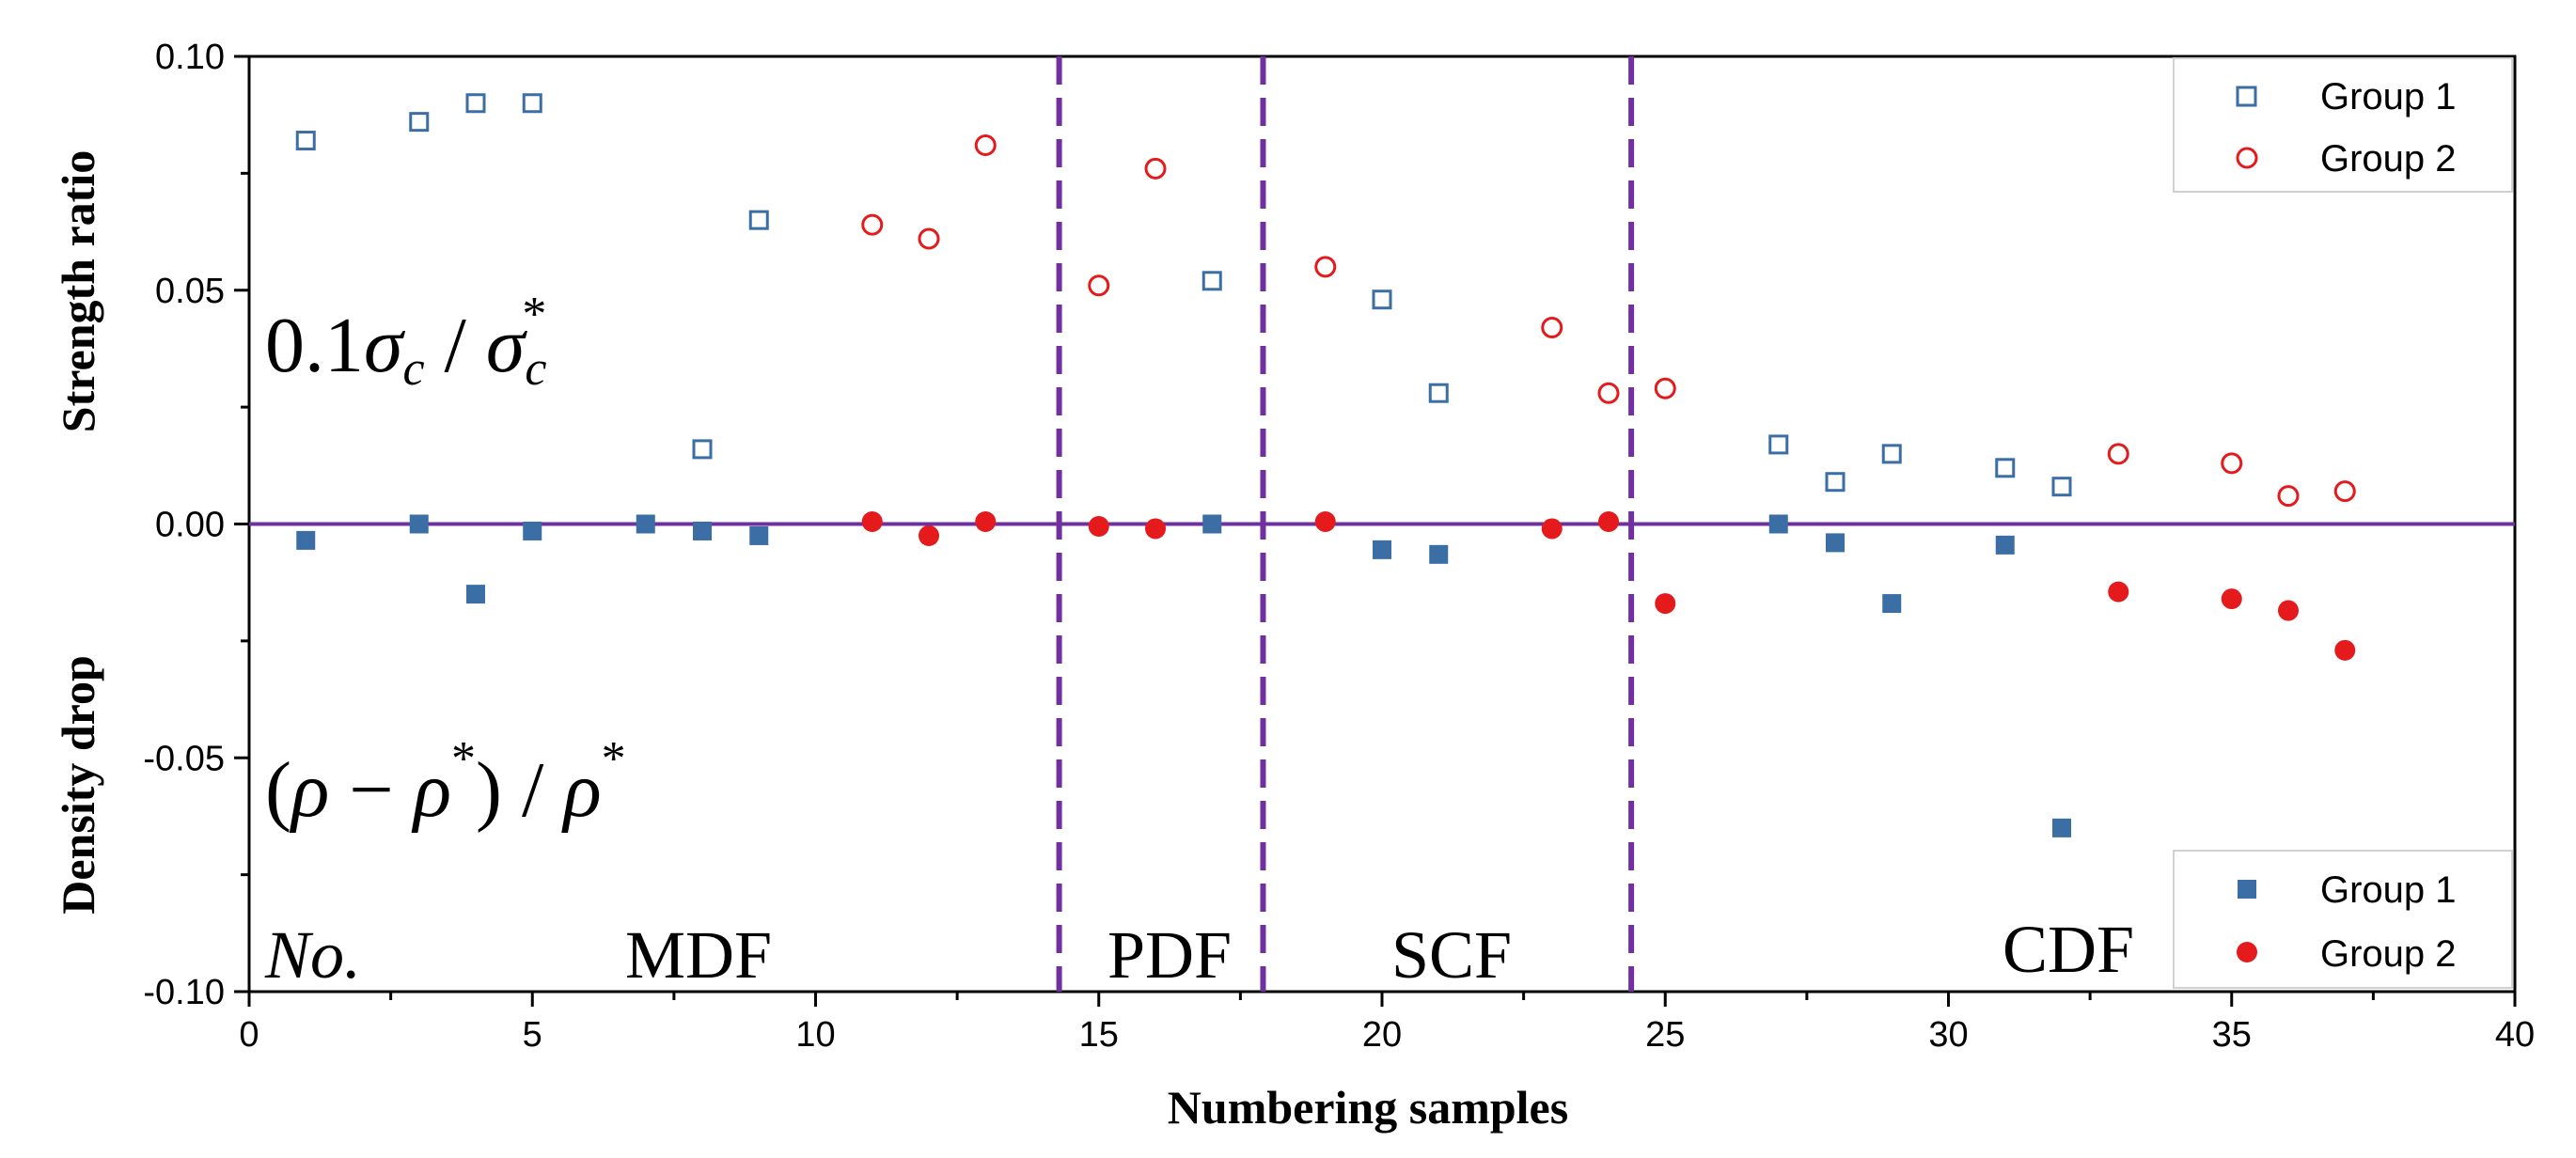 This screenshot has width=2576, height=1158. Describe the element at coordinates (309, 790) in the screenshot. I see `dformula-rho: ρ` at that location.